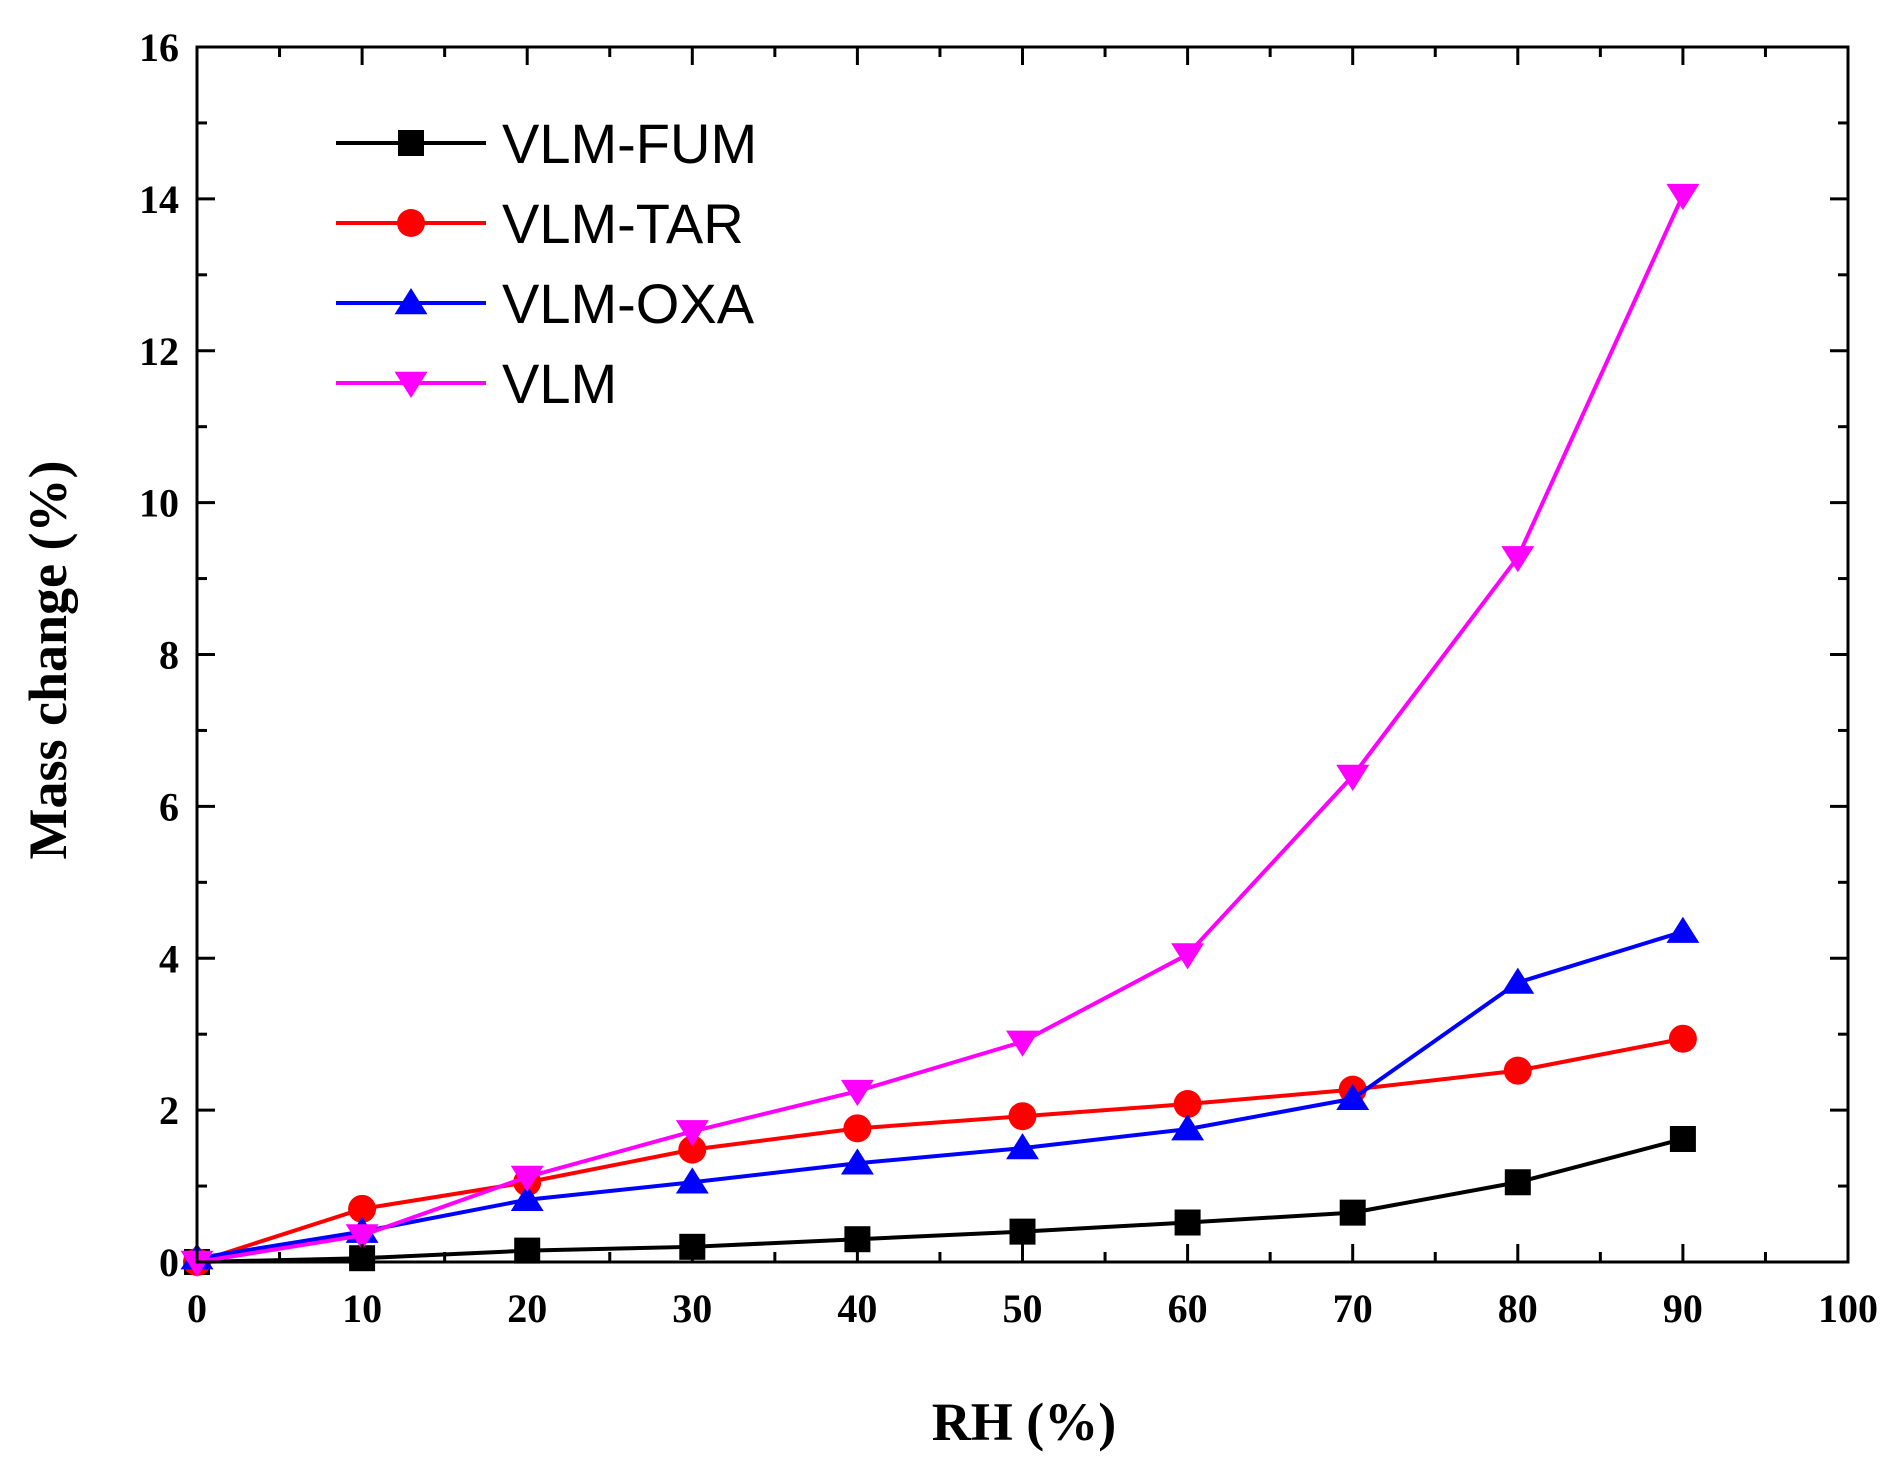  Describe the element at coordinates (159, 47) in the screenshot. I see `y-tick-label: 16` at that location.